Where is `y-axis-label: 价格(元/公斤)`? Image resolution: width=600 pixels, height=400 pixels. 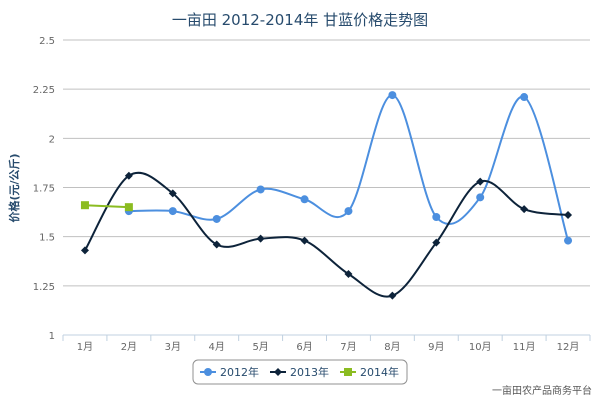 y-axis-label: 价格(元/公斤) is located at coordinates (14, 187).